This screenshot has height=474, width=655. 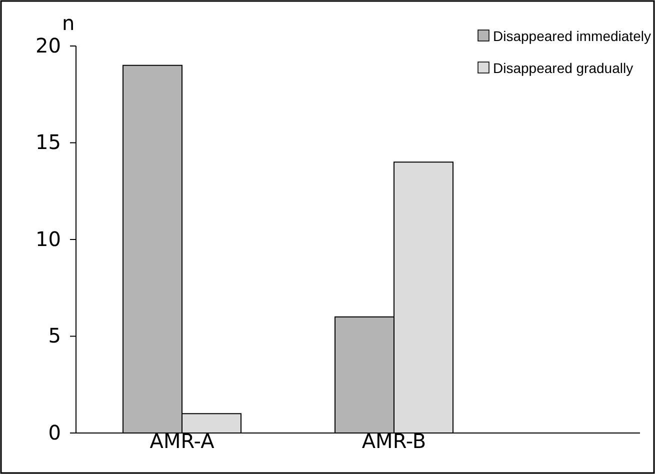 What do you see at coordinates (48, 238) in the screenshot?
I see `y-tick-label: 10` at bounding box center [48, 238].